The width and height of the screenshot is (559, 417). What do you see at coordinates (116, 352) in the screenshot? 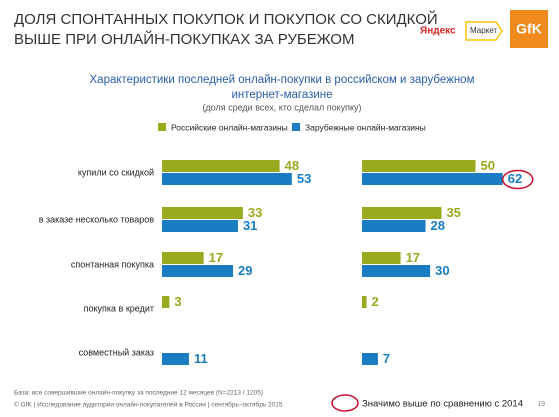
I see `category-label: совместный заказ` at bounding box center [116, 352].